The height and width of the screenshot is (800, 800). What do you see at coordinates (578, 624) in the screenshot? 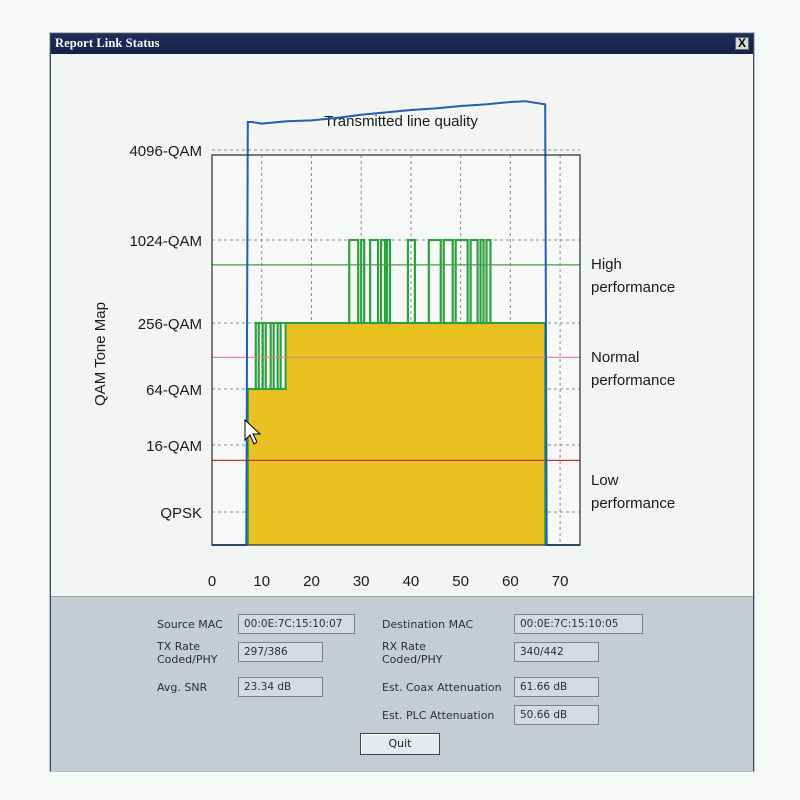
I see `destination-mac-field: 00:0E:7C:15:10:05` at bounding box center [578, 624].